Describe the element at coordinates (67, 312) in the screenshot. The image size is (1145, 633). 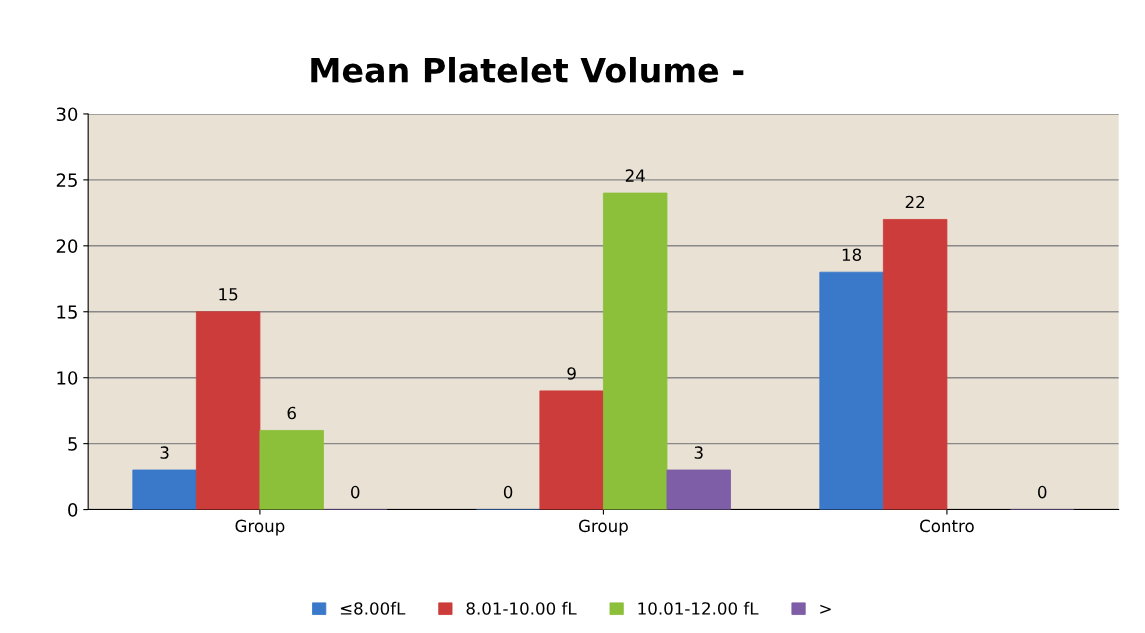
I see `y-tick-label: 15` at that location.